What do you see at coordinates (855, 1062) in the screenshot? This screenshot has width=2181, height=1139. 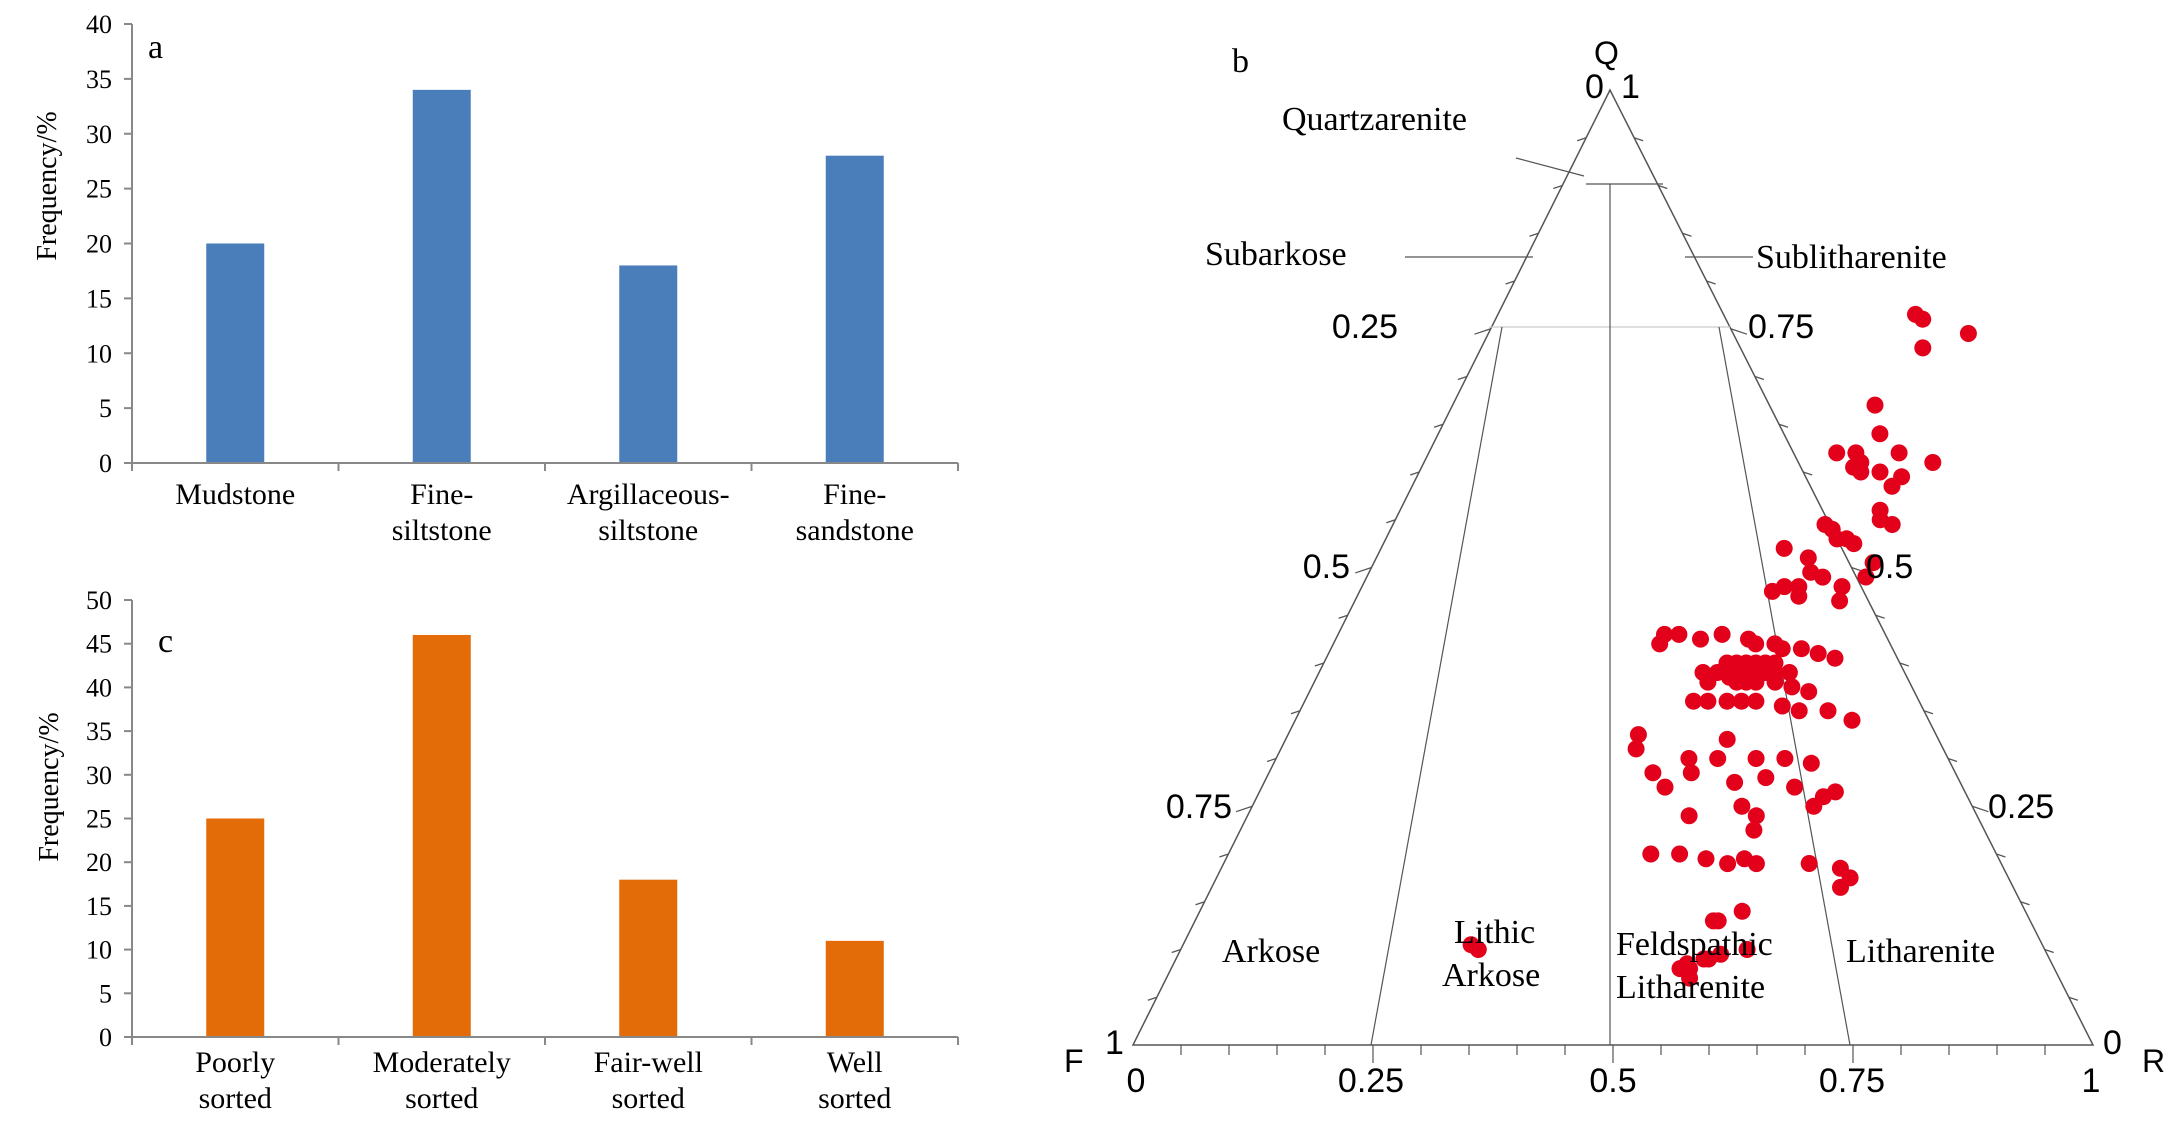 I see `chart-c-category-label: Well` at bounding box center [855, 1062].